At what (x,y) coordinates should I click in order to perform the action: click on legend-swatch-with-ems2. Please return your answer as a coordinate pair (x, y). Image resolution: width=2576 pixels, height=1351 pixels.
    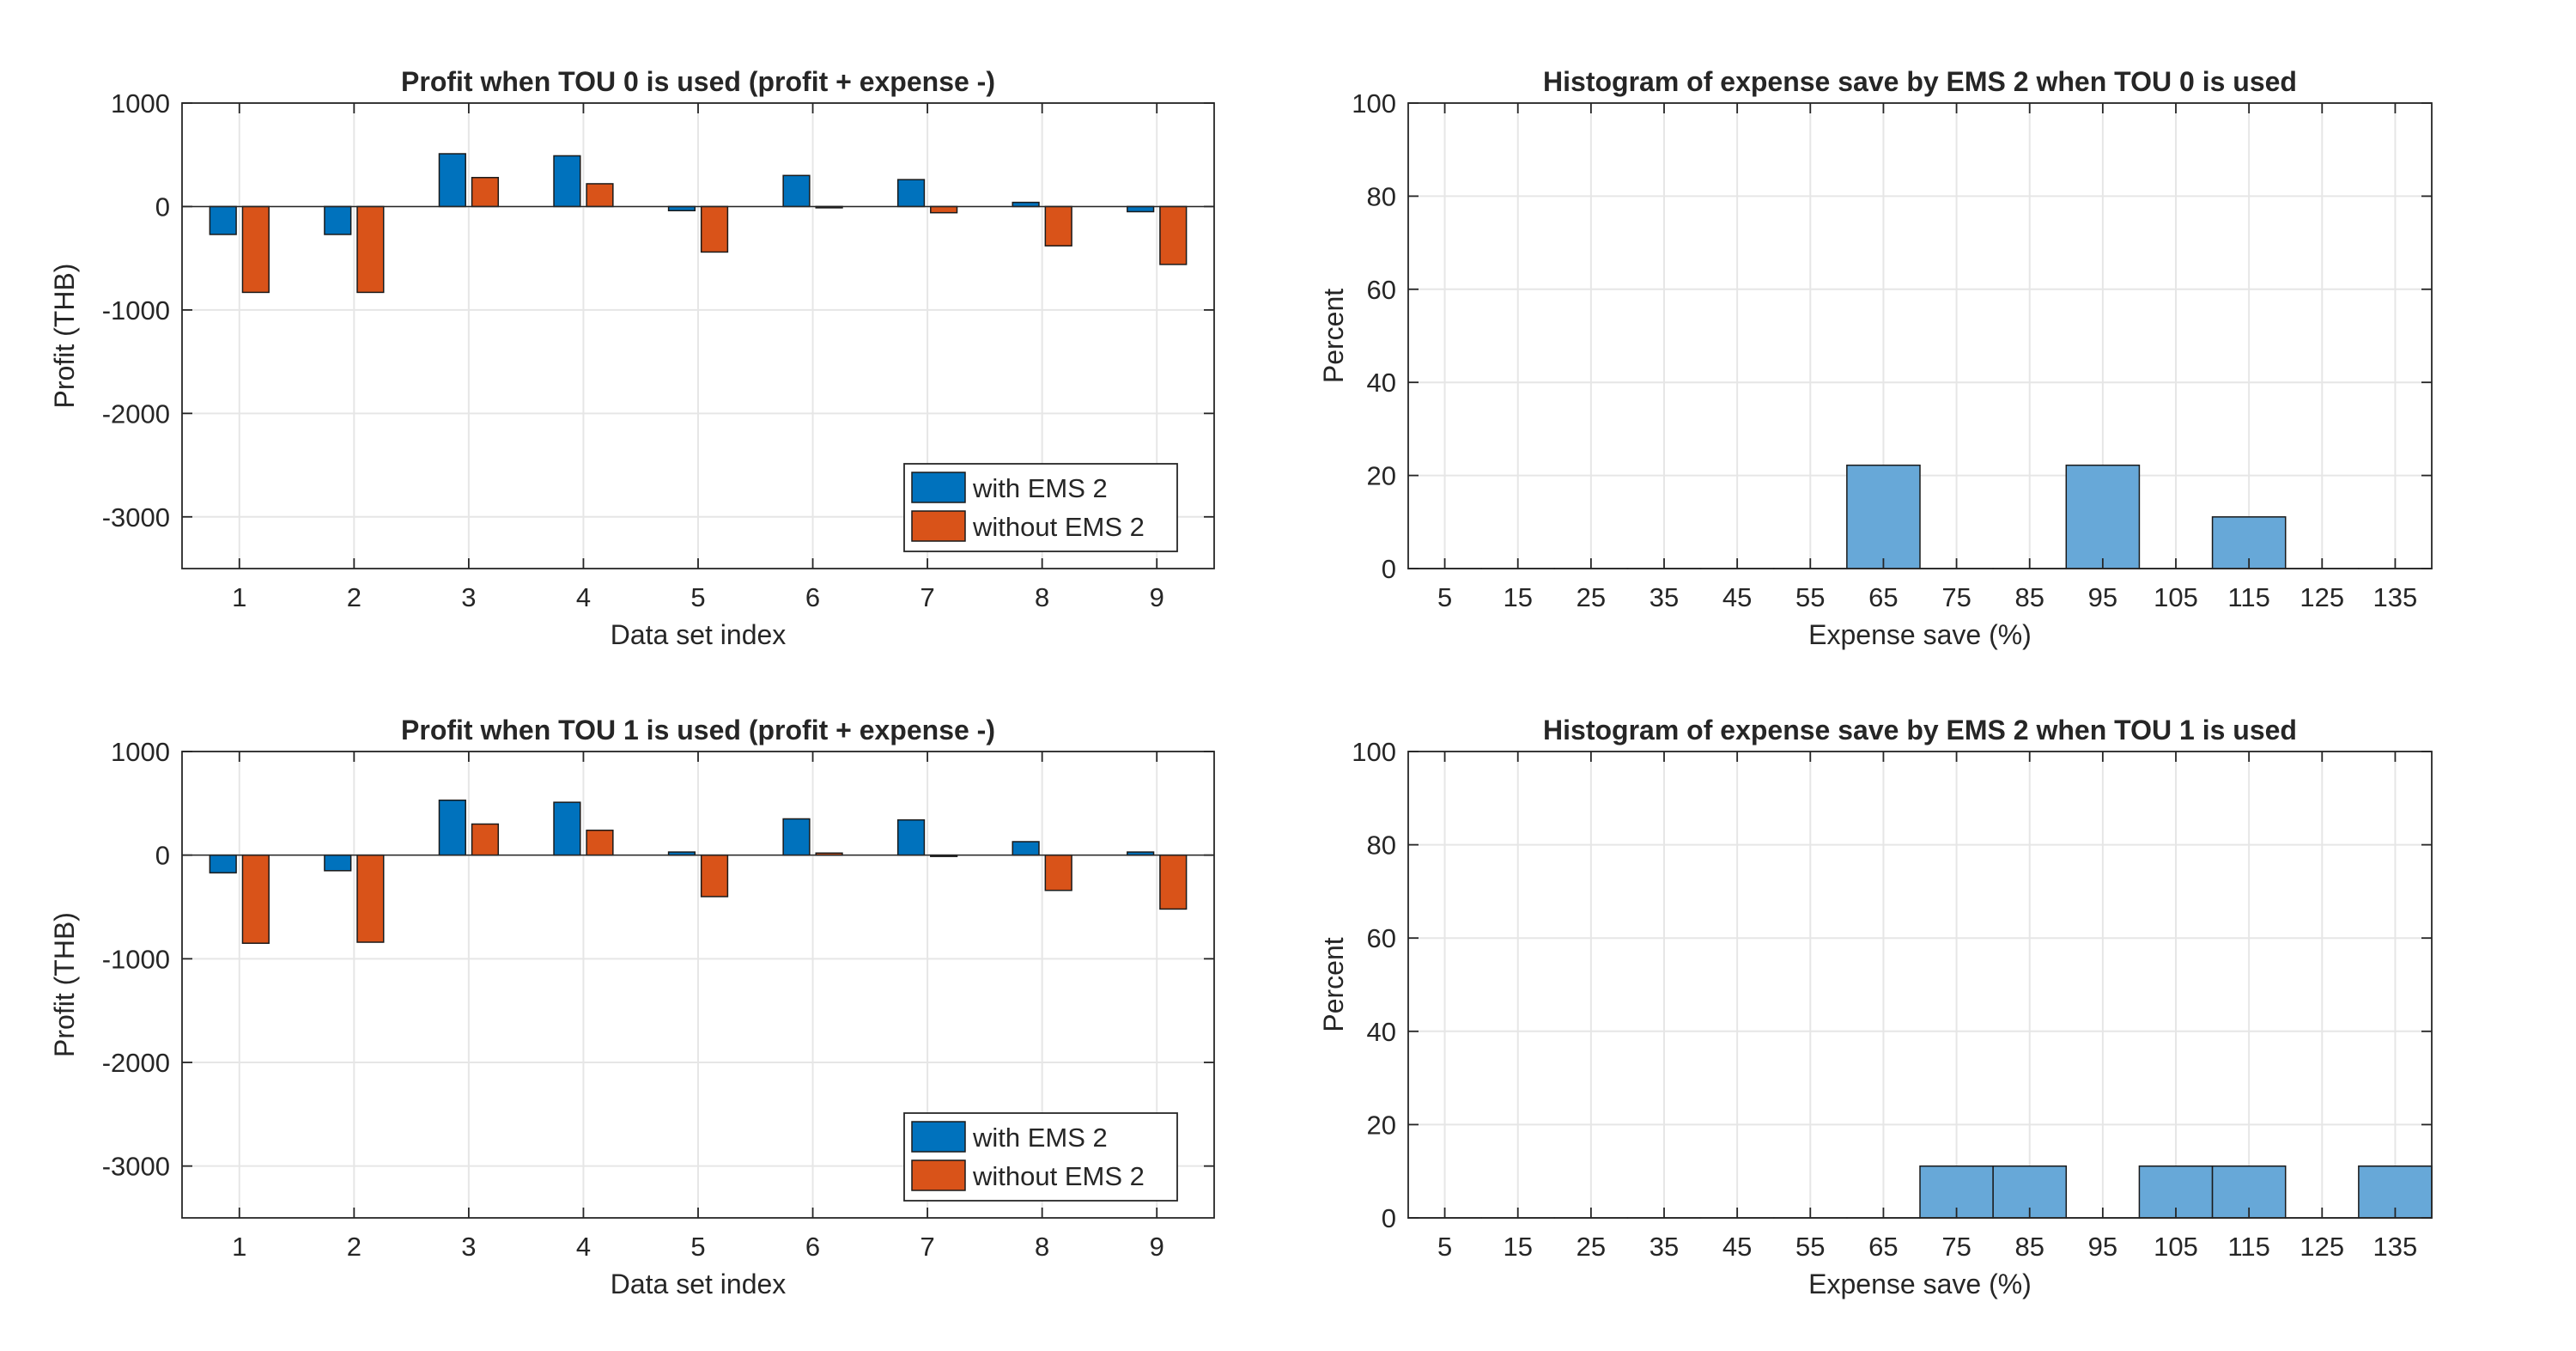
    Looking at the image, I should click on (939, 487).